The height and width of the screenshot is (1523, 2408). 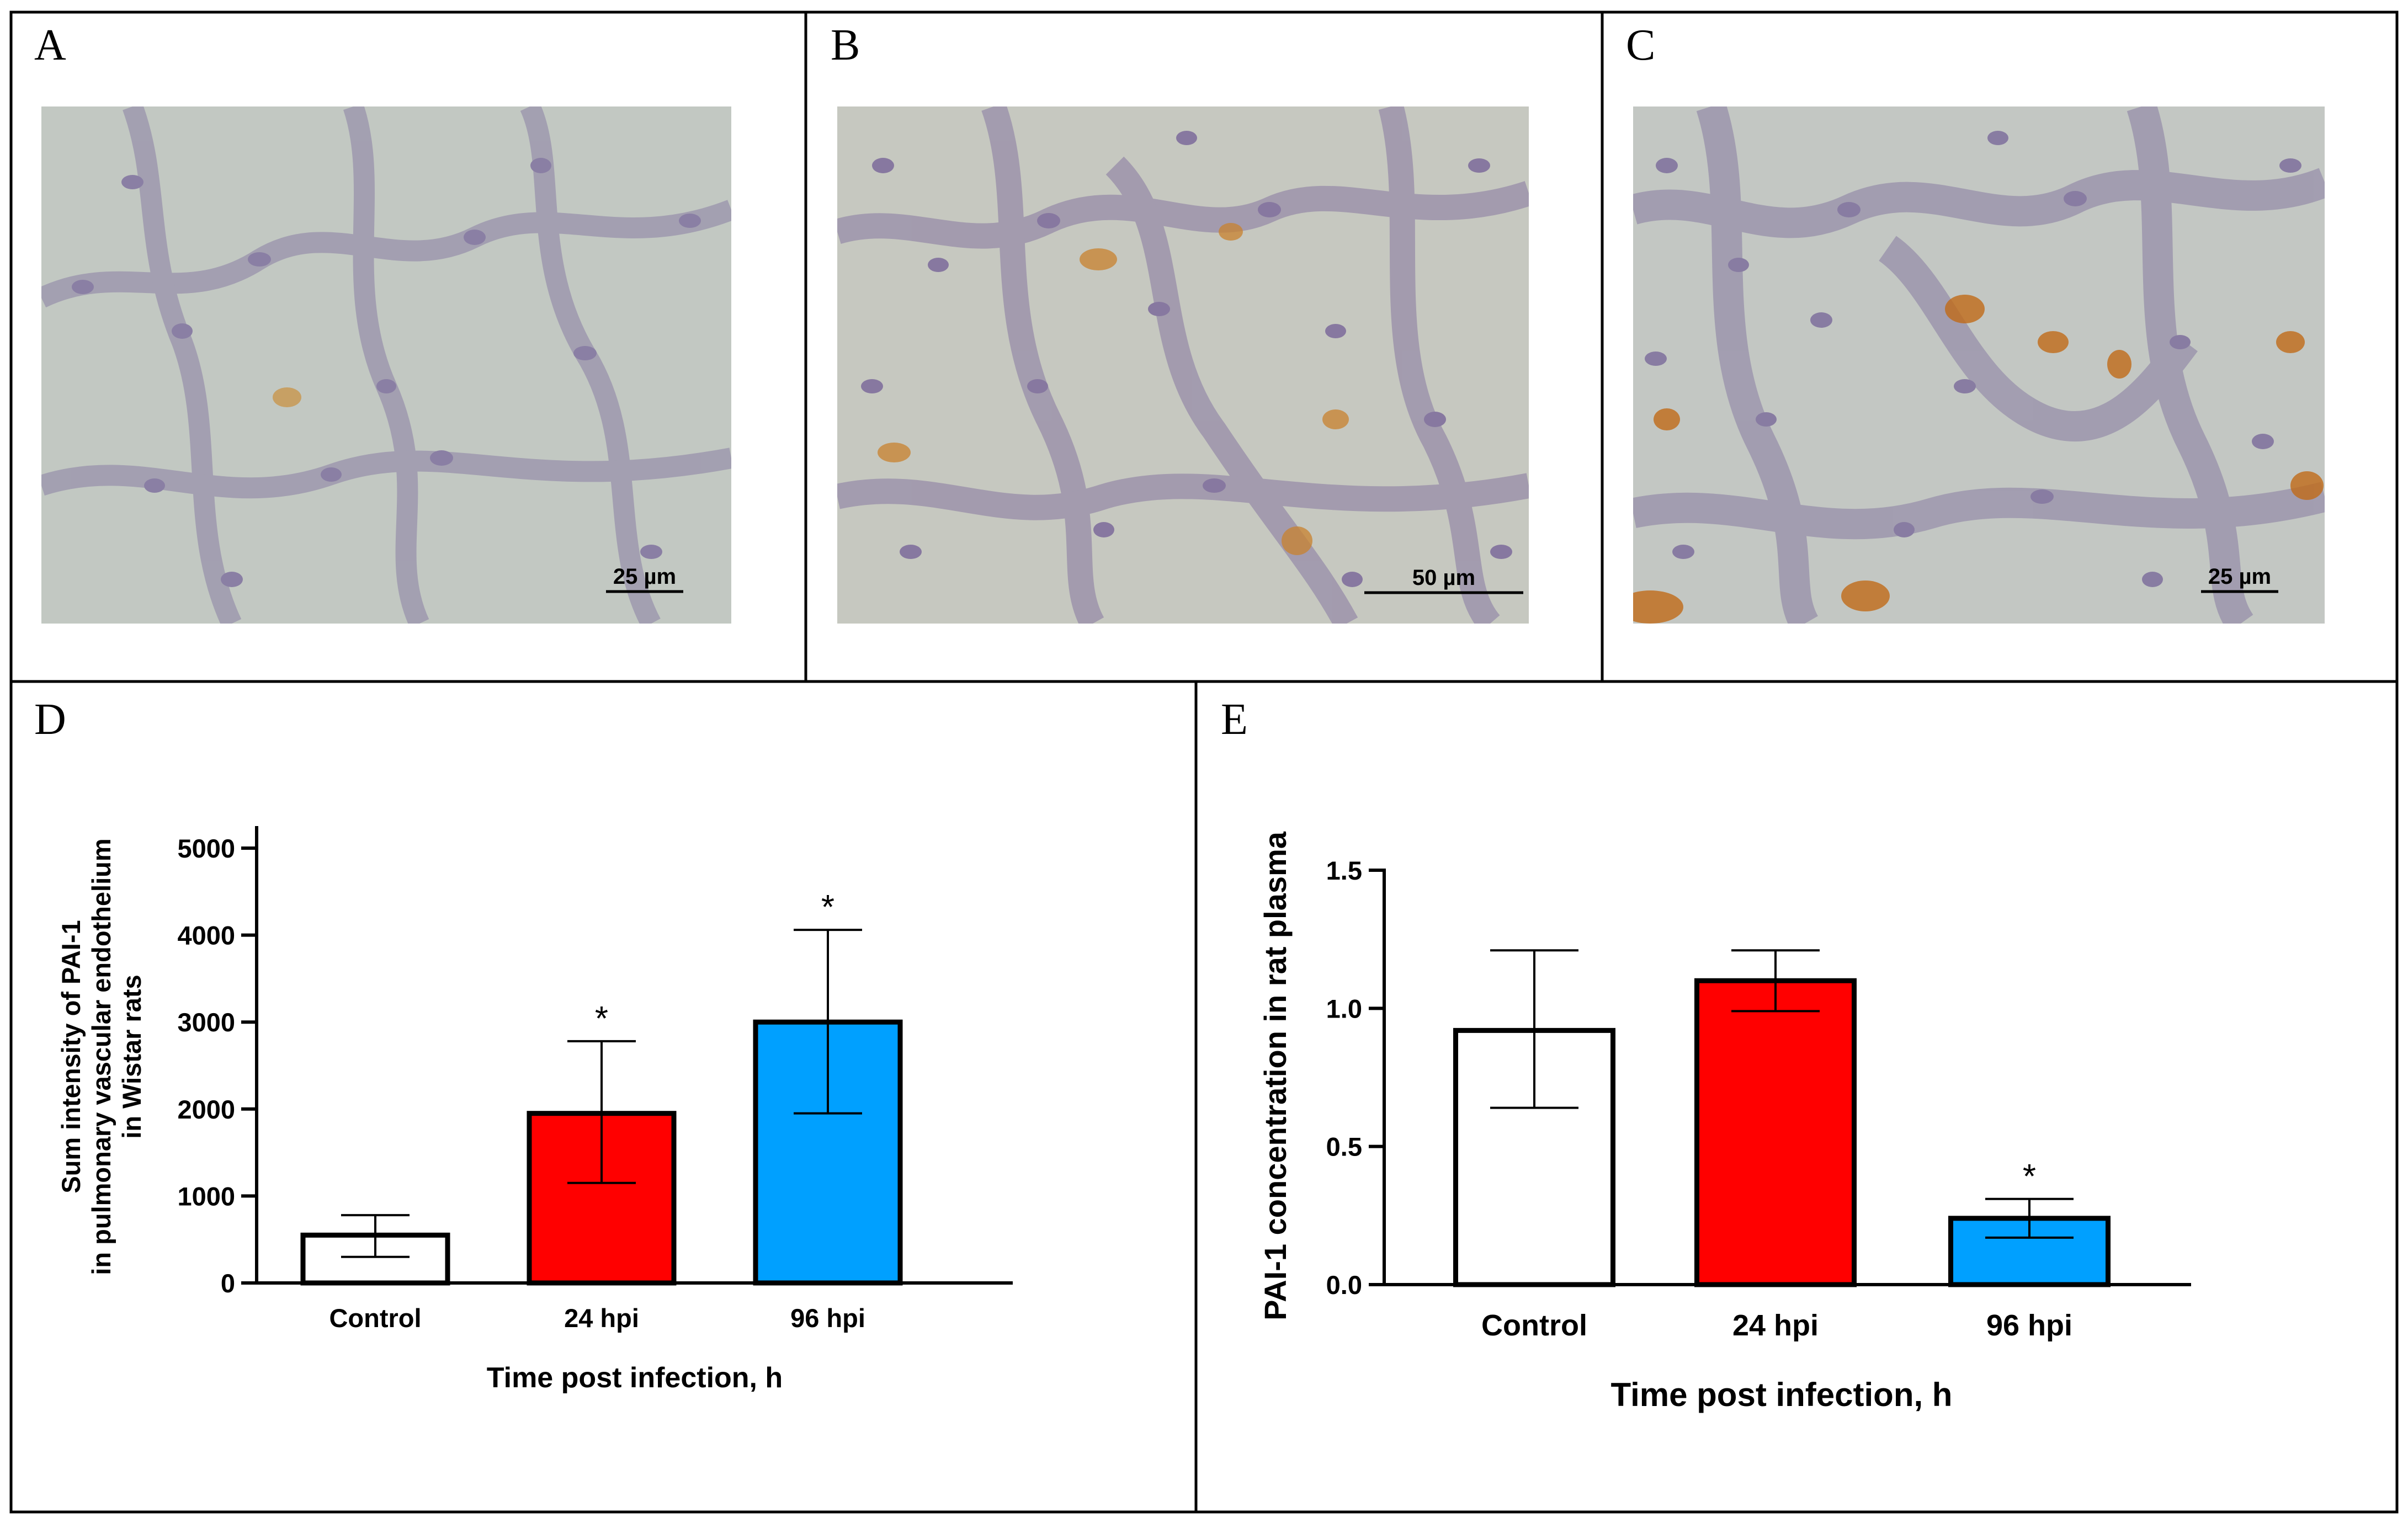 What do you see at coordinates (1979, 365) in the screenshot?
I see `micrograph-c` at bounding box center [1979, 365].